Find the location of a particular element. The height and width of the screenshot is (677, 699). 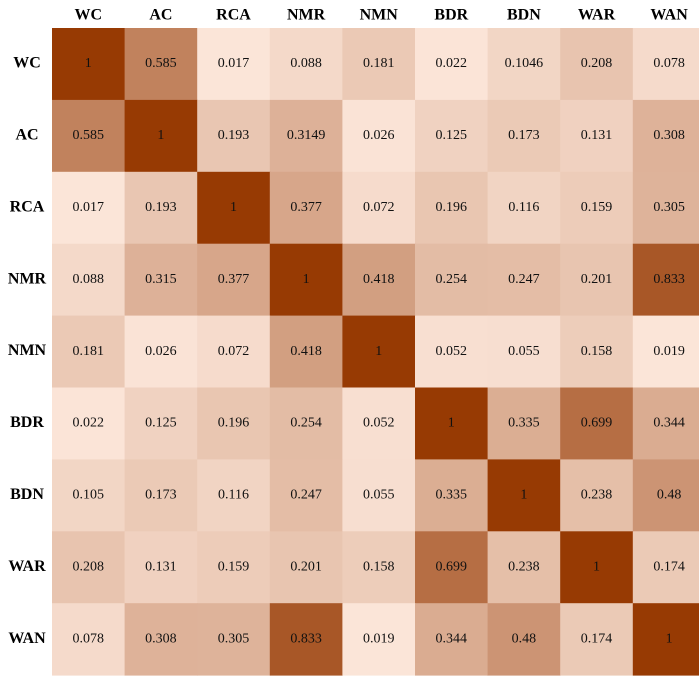

row-label-bdn: BDN is located at coordinates (27, 494).